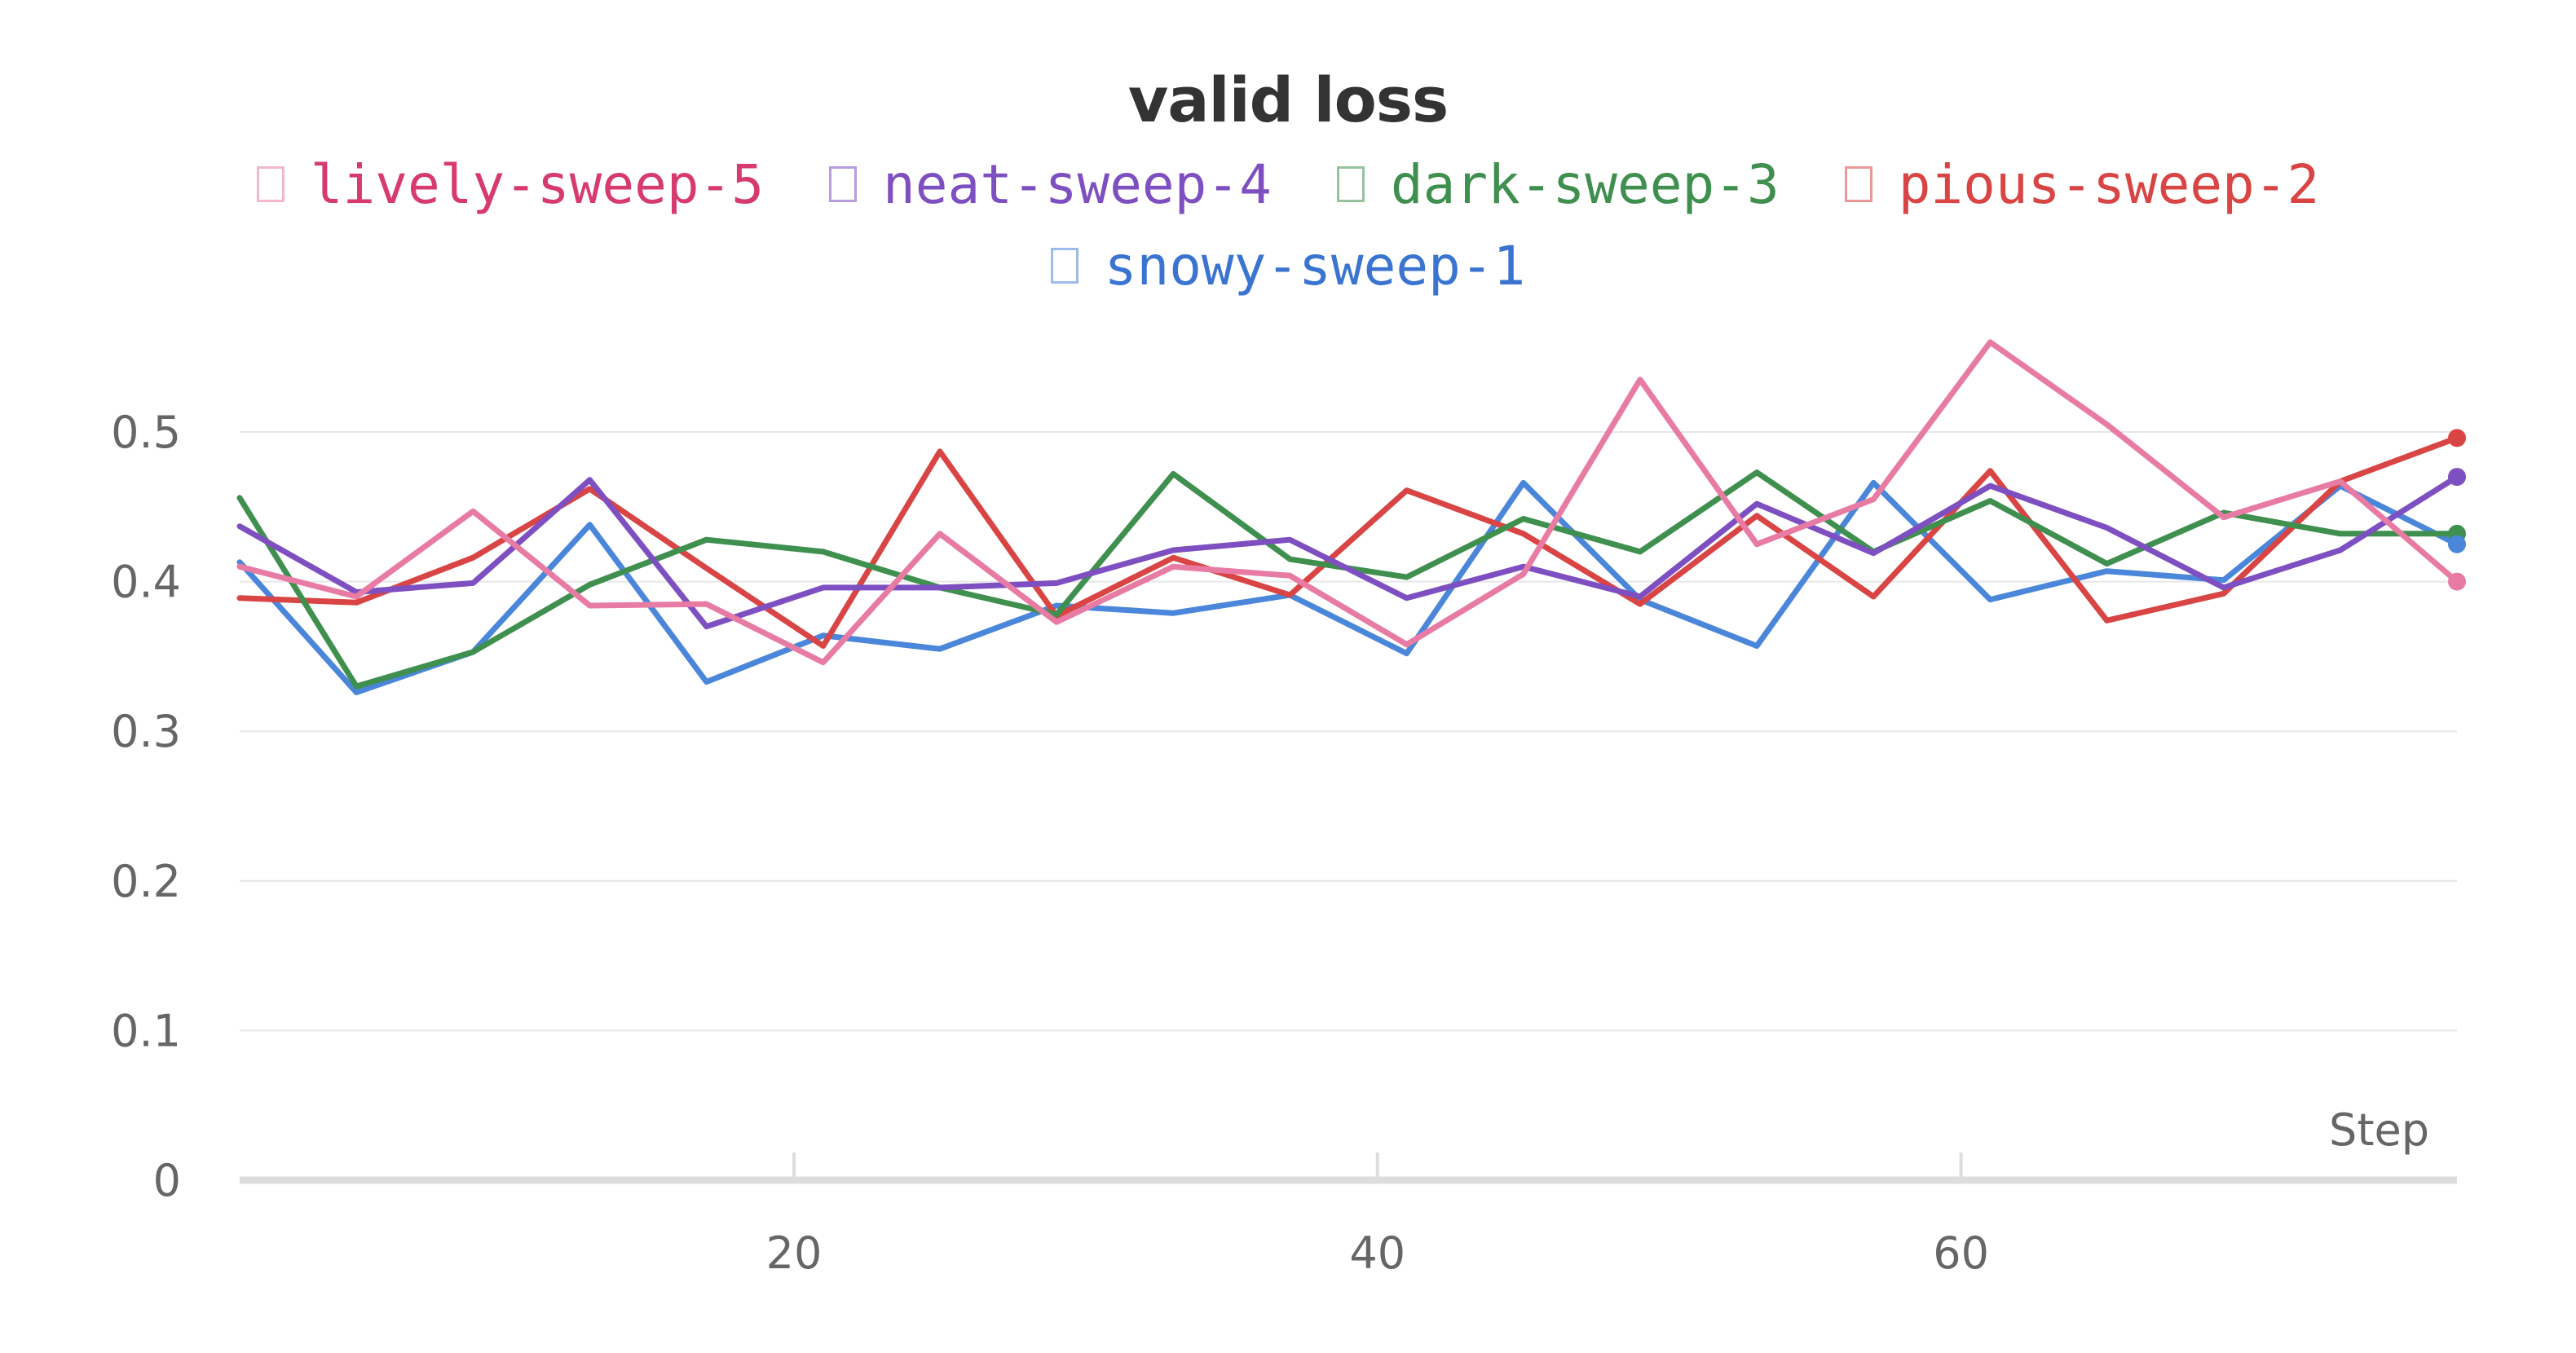 This screenshot has height=1353, width=2576. What do you see at coordinates (1585, 184) in the screenshot?
I see `legend-label: dark-sweep-3` at bounding box center [1585, 184].